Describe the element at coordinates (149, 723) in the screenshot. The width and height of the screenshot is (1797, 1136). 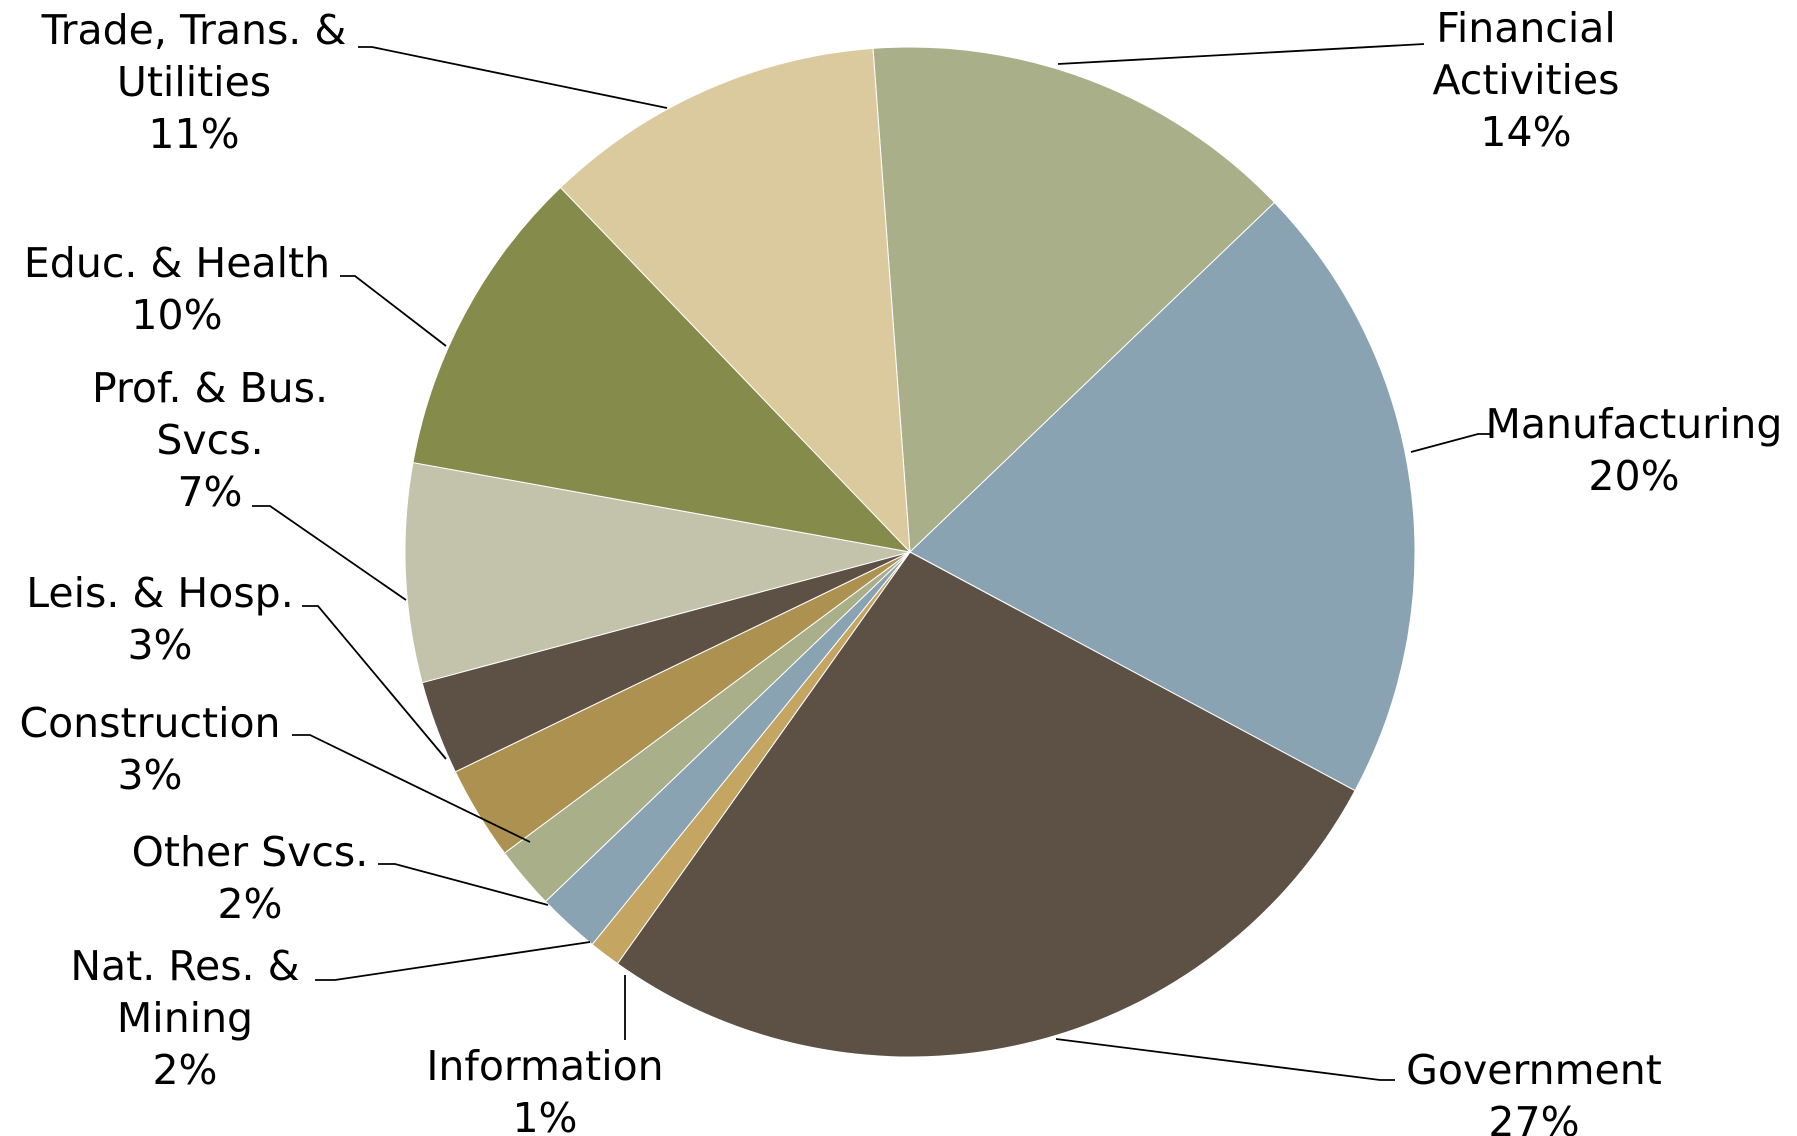
I see `category-label: Construction` at that location.